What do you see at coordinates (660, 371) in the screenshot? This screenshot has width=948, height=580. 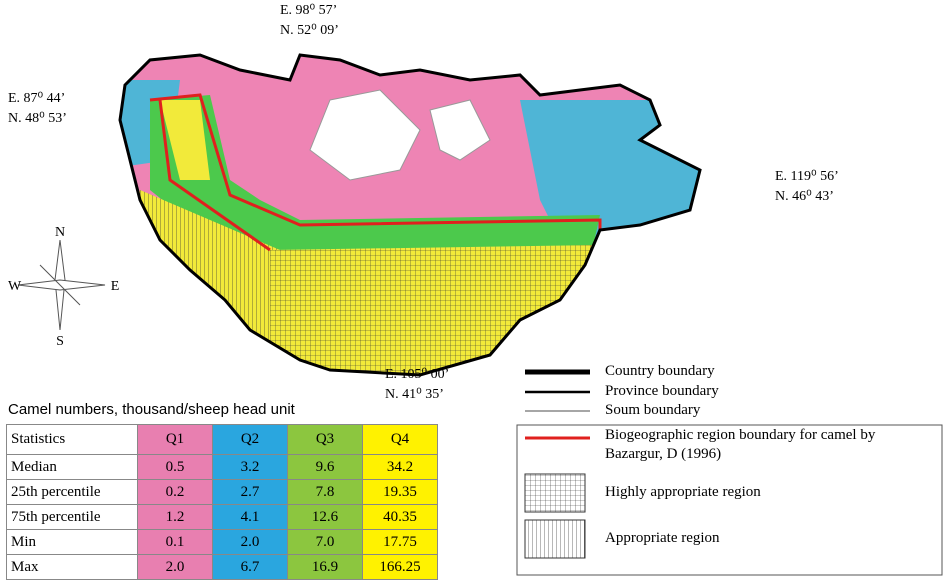 I see `legend-label: Country boundary` at bounding box center [660, 371].